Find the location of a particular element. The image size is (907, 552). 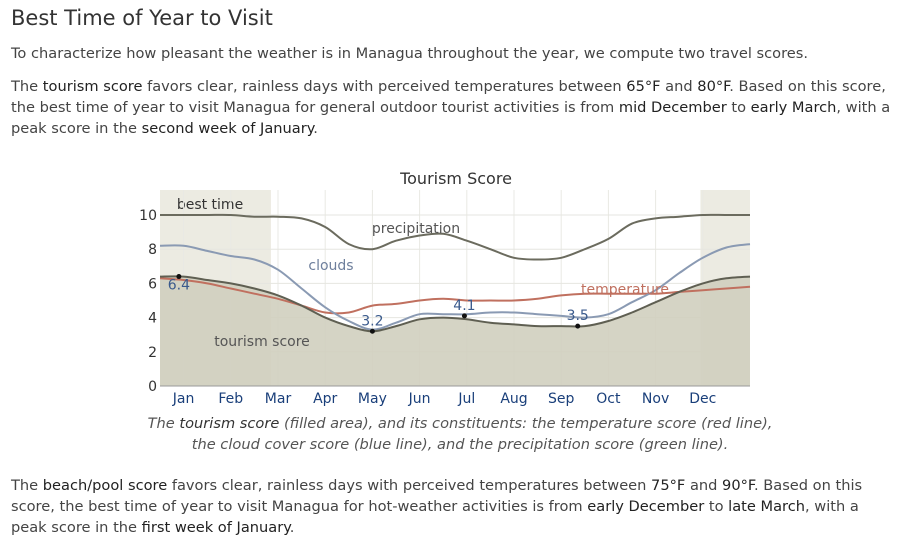

caption-text-1: The is located at coordinates (163, 423).